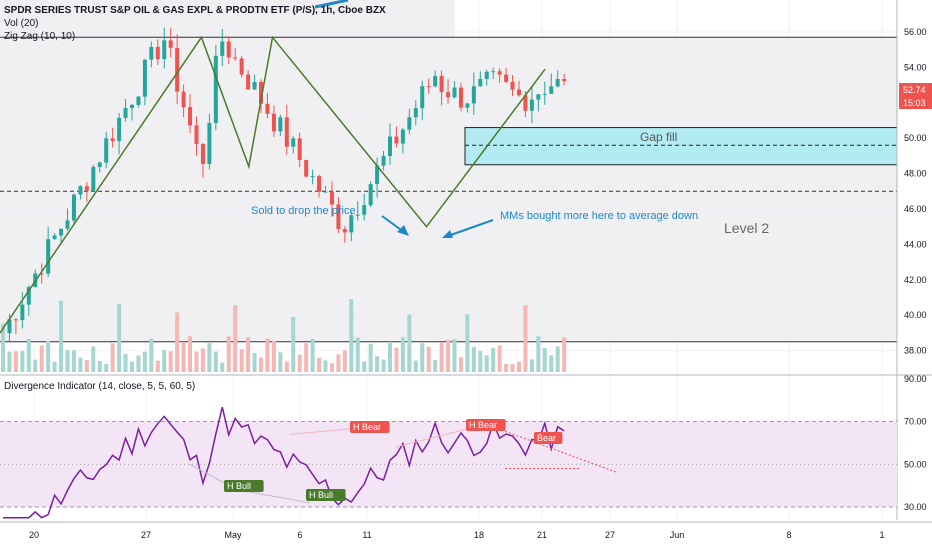 The height and width of the screenshot is (555, 932). Describe the element at coordinates (367, 427) in the screenshot. I see `divergence-label: H Bear` at that location.